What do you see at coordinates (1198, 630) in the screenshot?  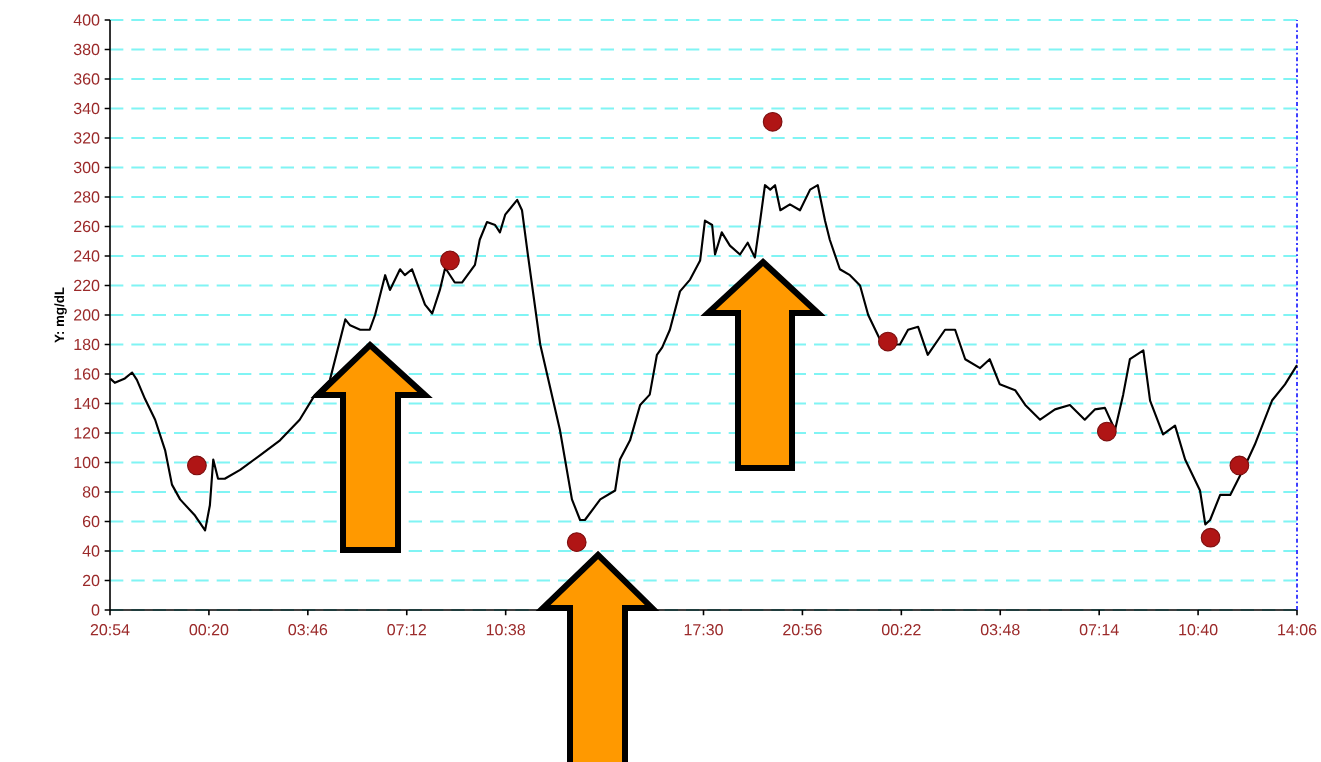 I see `x-tick-label: 10:40` at bounding box center [1198, 630].